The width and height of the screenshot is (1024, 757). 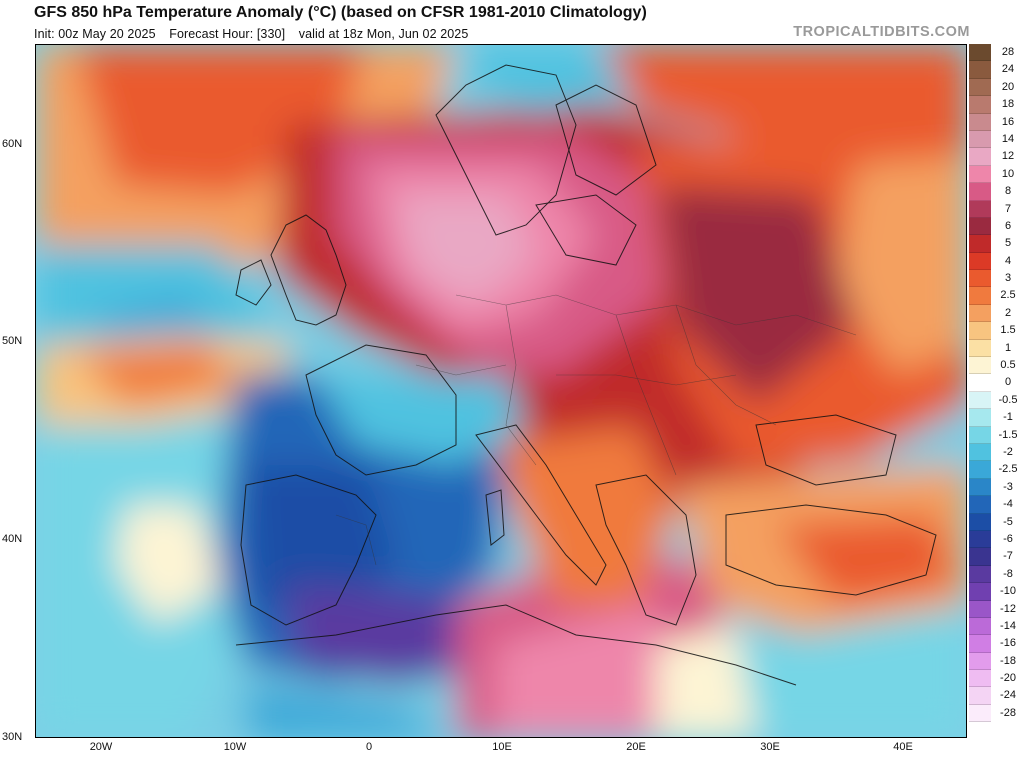 What do you see at coordinates (12, 737) in the screenshot?
I see `lat-label-30n: 30N` at bounding box center [12, 737].